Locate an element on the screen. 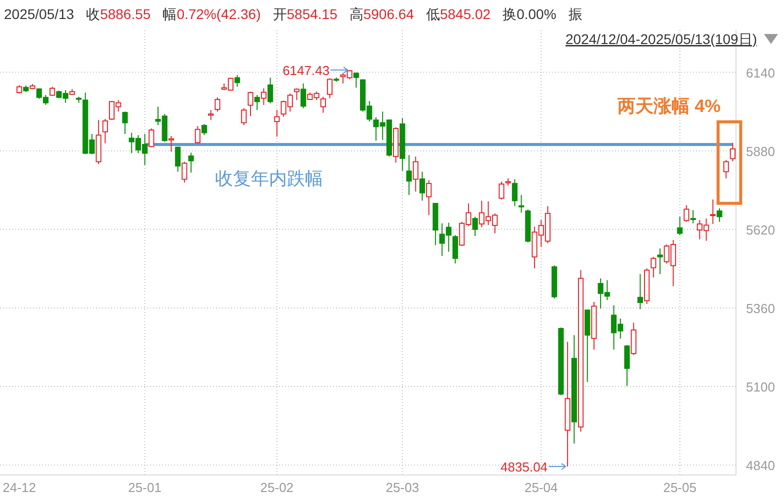  ytick-label: 5620 is located at coordinates (760, 230).